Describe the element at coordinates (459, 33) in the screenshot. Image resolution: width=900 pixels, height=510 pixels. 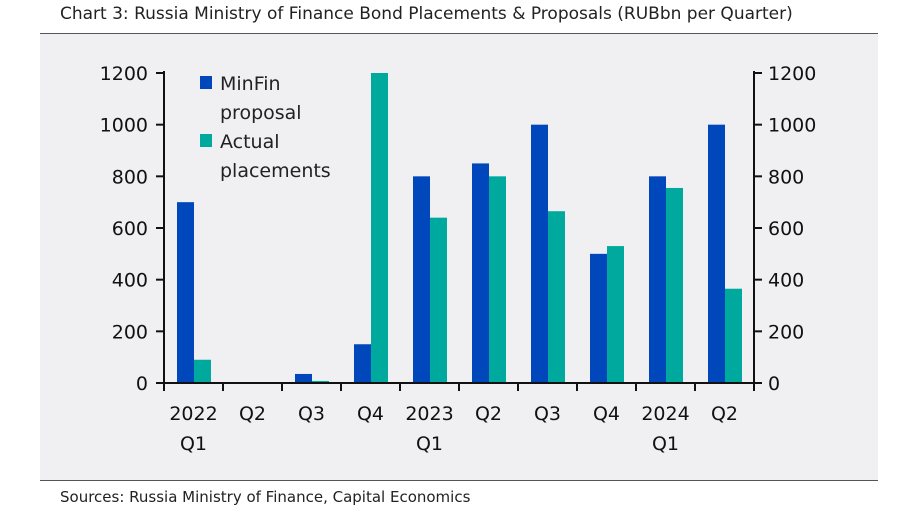
I see `top-rule` at that location.